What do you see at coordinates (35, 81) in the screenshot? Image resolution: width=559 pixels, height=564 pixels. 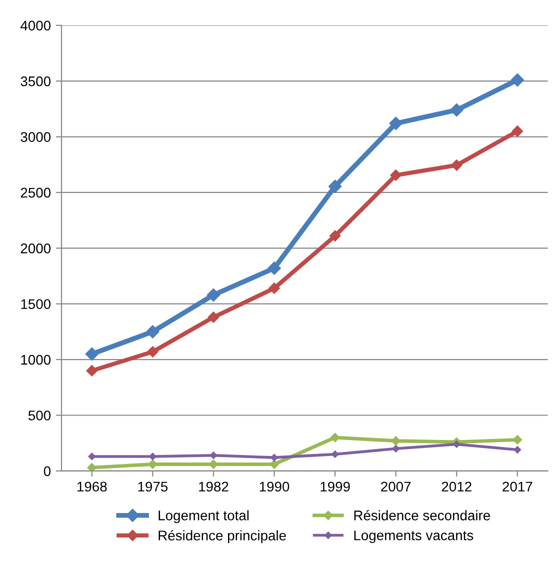 I see `y-tick-label: 3500` at bounding box center [35, 81].